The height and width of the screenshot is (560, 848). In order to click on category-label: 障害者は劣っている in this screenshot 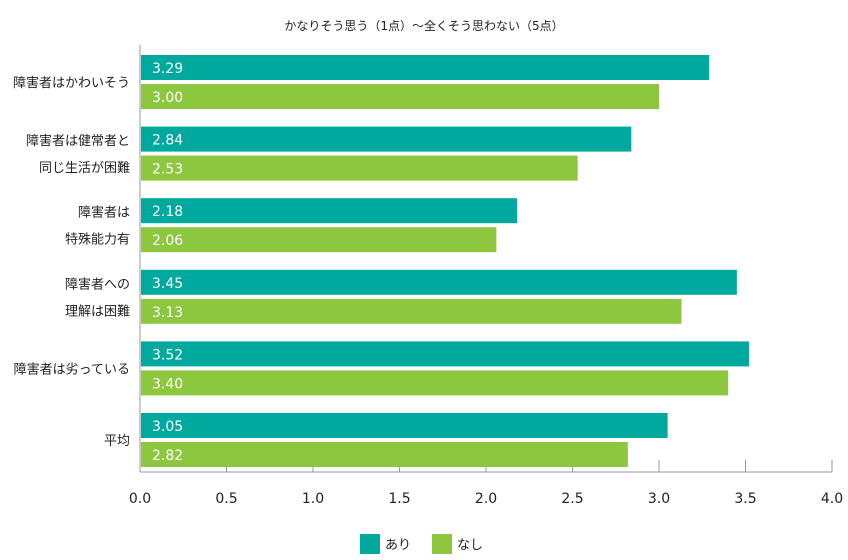, I will do `click(72, 369)`.